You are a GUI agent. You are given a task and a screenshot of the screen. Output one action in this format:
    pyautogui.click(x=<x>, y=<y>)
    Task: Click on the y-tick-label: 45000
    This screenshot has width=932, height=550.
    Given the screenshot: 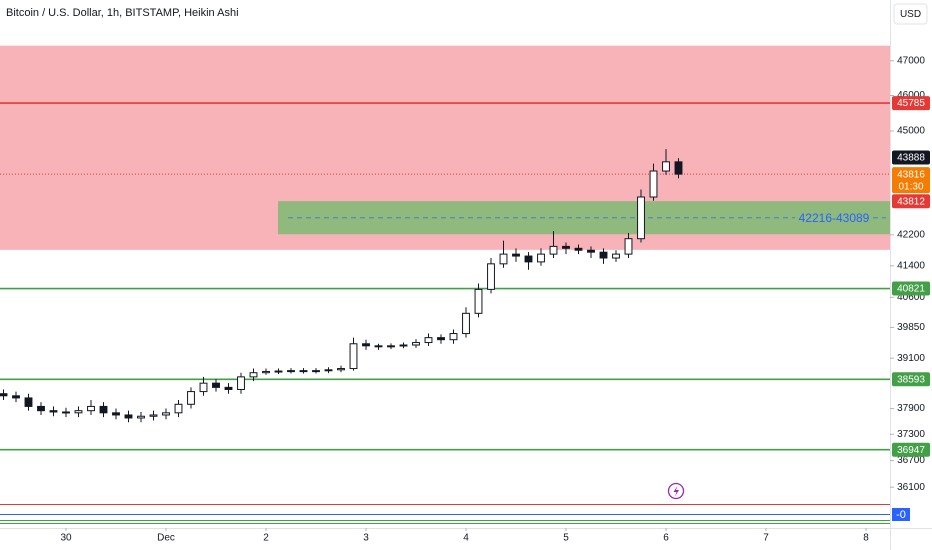 What is the action you would take?
    pyautogui.click(x=911, y=131)
    